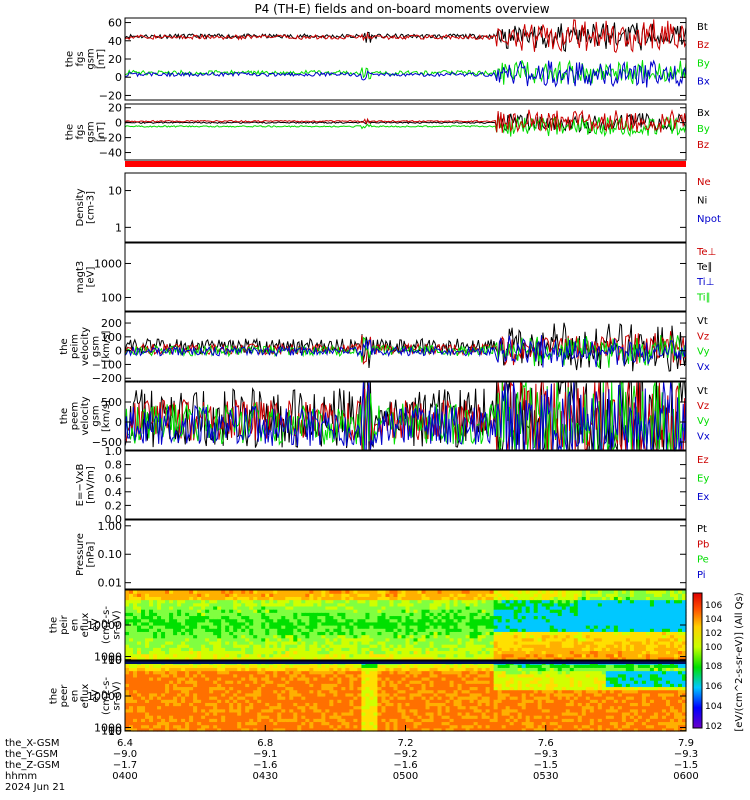  What do you see at coordinates (703, 460) in the screenshot?
I see `legend-Ez: Ez` at bounding box center [703, 460].